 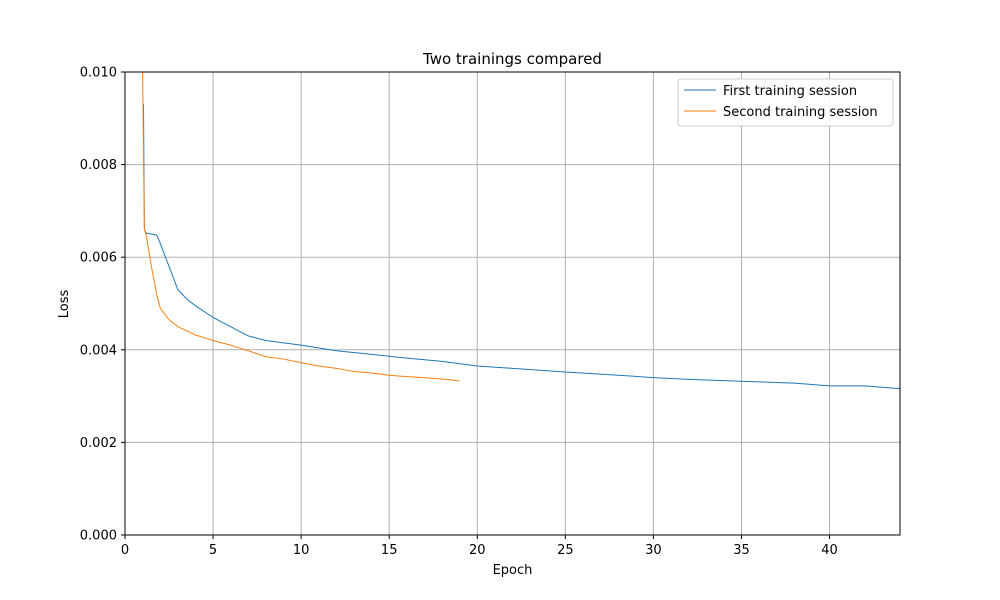 What do you see at coordinates (301, 550) in the screenshot?
I see `x-tick-label: 10` at bounding box center [301, 550].